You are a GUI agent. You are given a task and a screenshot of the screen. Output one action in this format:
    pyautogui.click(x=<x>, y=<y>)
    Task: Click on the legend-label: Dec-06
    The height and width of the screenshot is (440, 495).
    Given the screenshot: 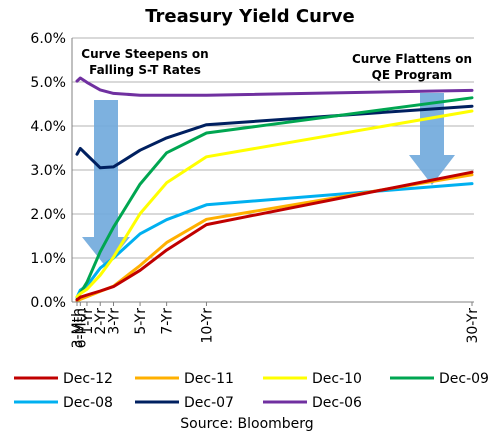 What is the action you would take?
    pyautogui.click(x=337, y=403)
    